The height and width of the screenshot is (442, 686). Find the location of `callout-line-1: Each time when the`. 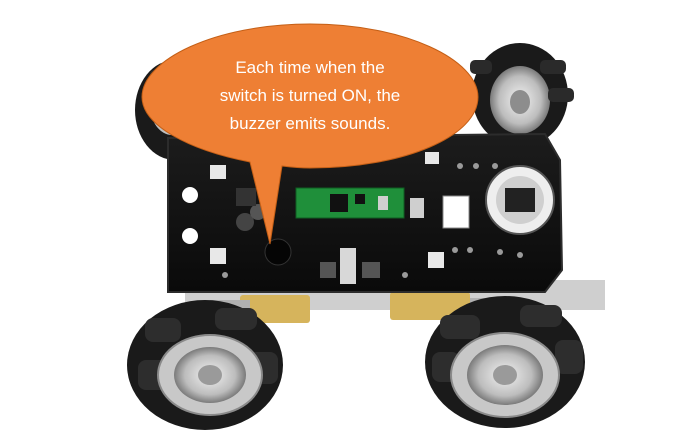

callout-line-1: Each time when the is located at coordinates (310, 67).